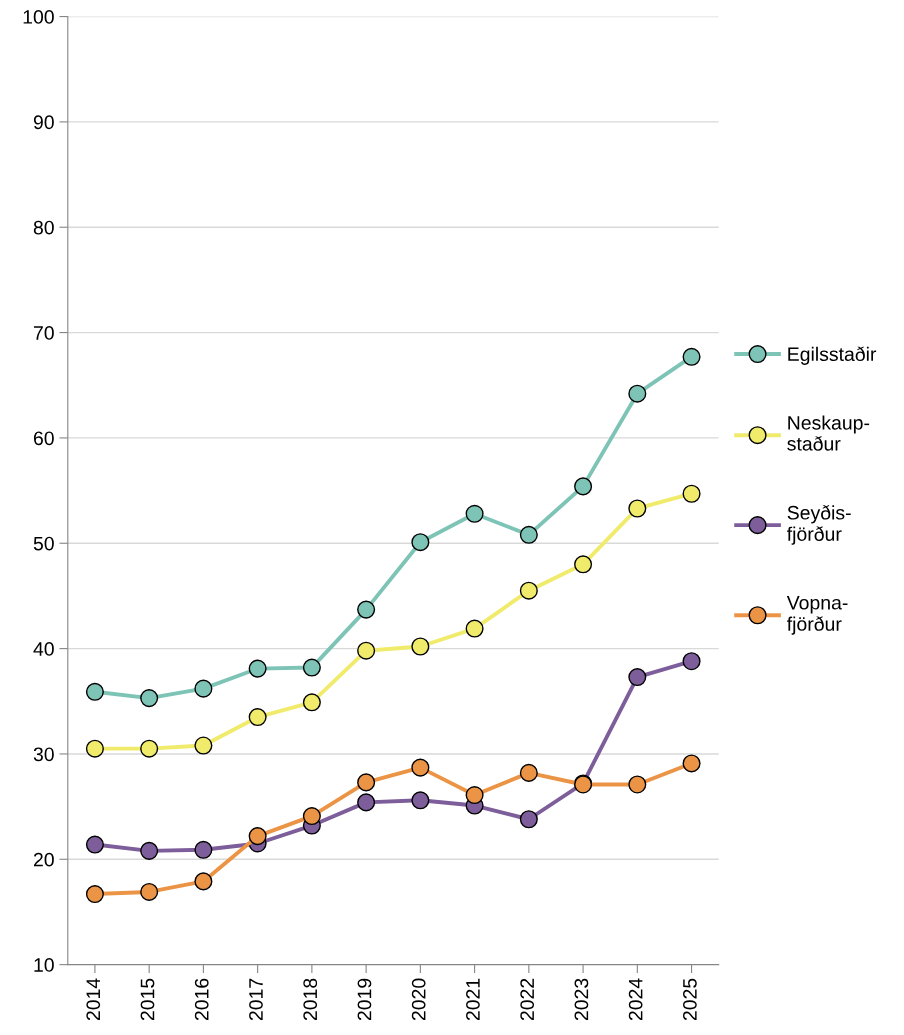 This screenshot has width=904, height=1035. Describe the element at coordinates (690, 999) in the screenshot. I see `x-tick-label: 2025` at that location.